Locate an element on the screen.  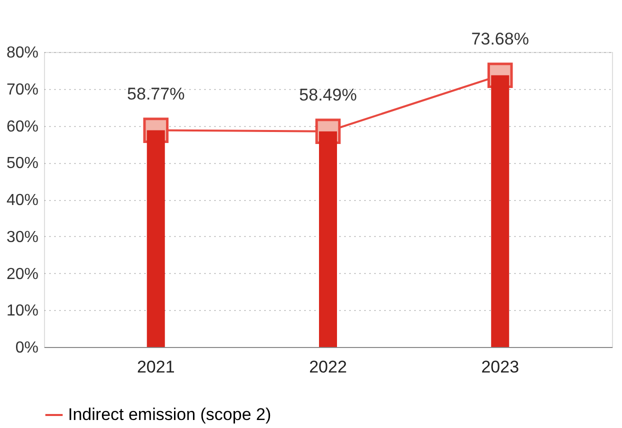
y-tick-label: 80% is located at coordinates (22, 53).